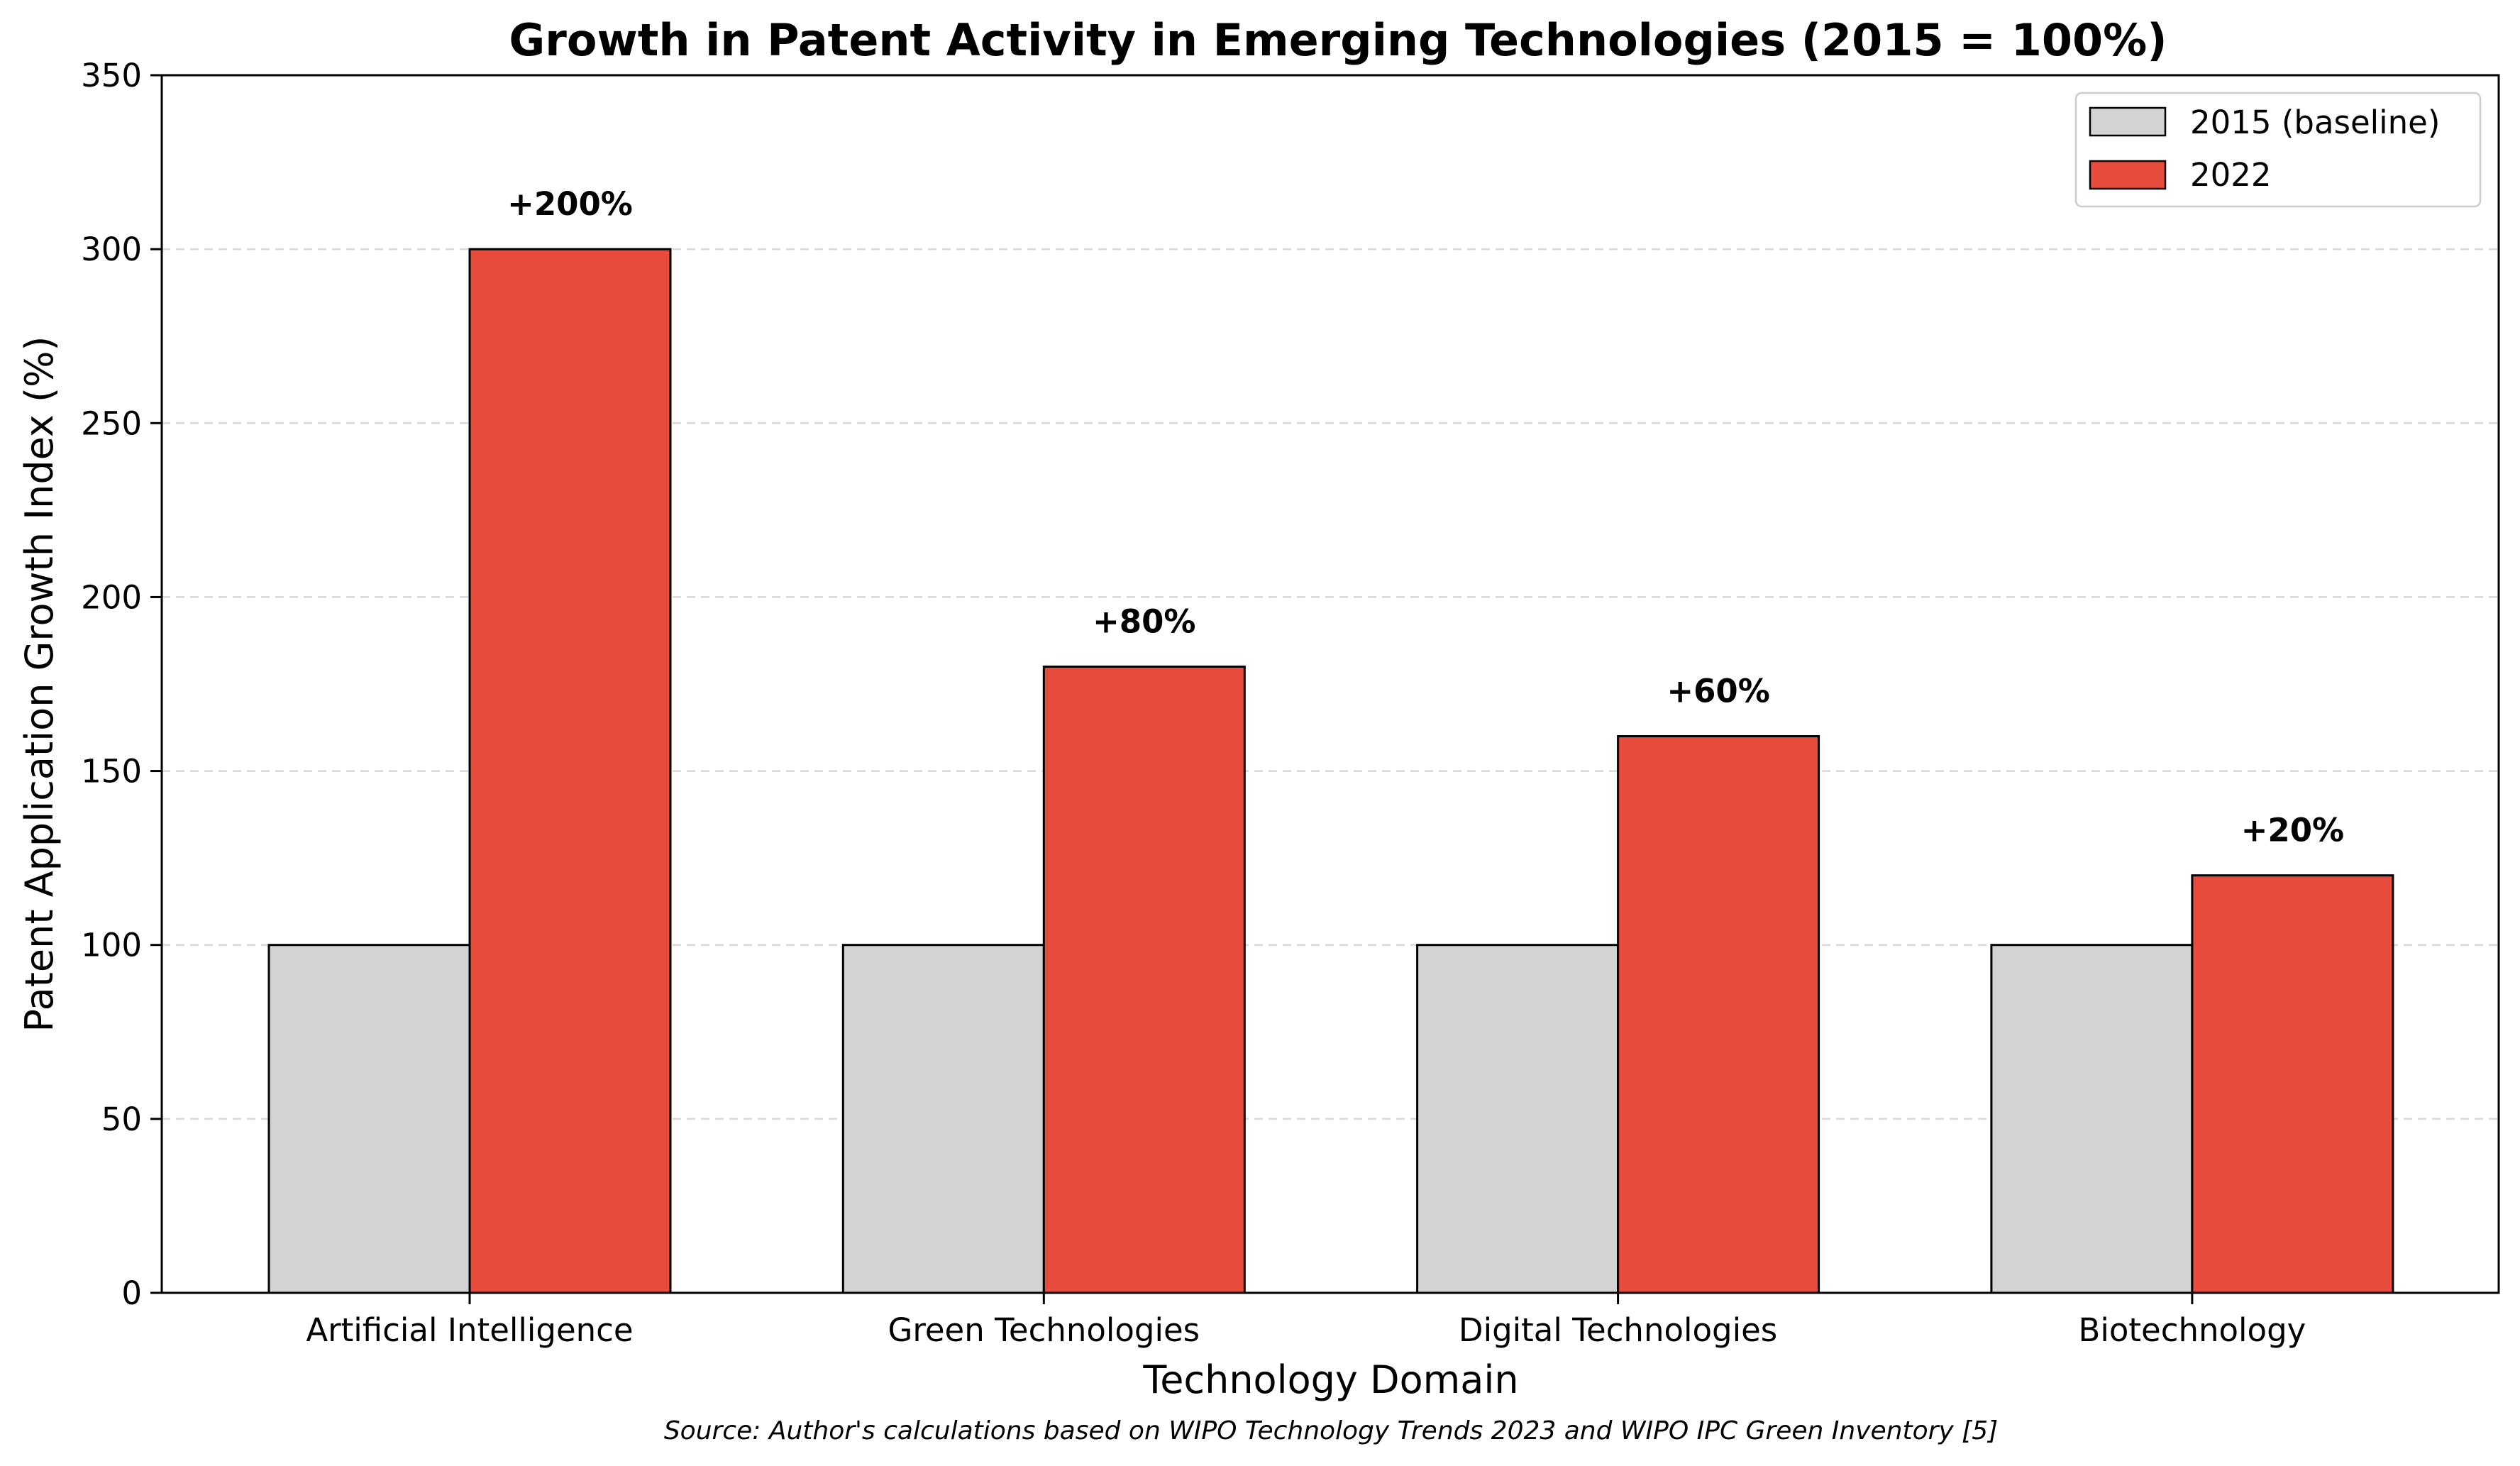 The image size is (2520, 1466). Describe the element at coordinates (2231, 175) in the screenshot. I see `legend-label-2022: 2022` at that location.